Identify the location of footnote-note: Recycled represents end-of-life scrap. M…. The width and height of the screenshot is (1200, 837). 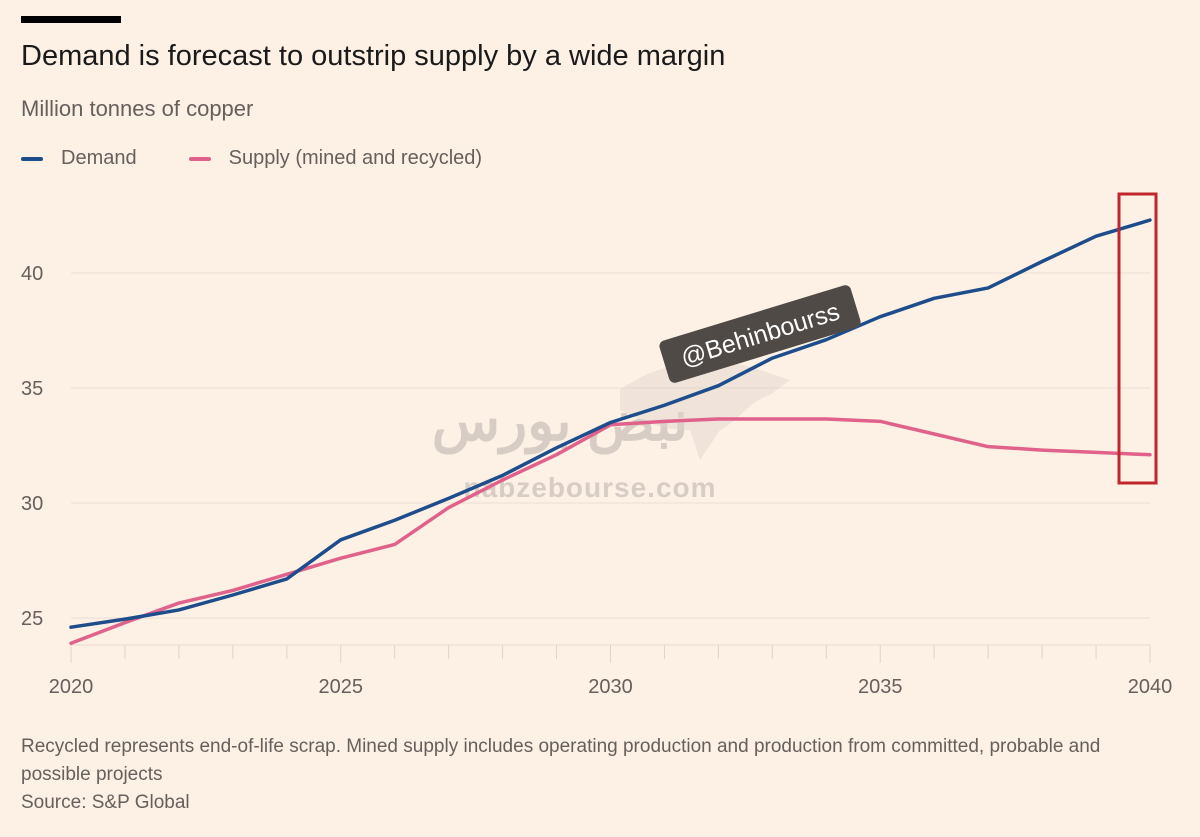
(561, 760).